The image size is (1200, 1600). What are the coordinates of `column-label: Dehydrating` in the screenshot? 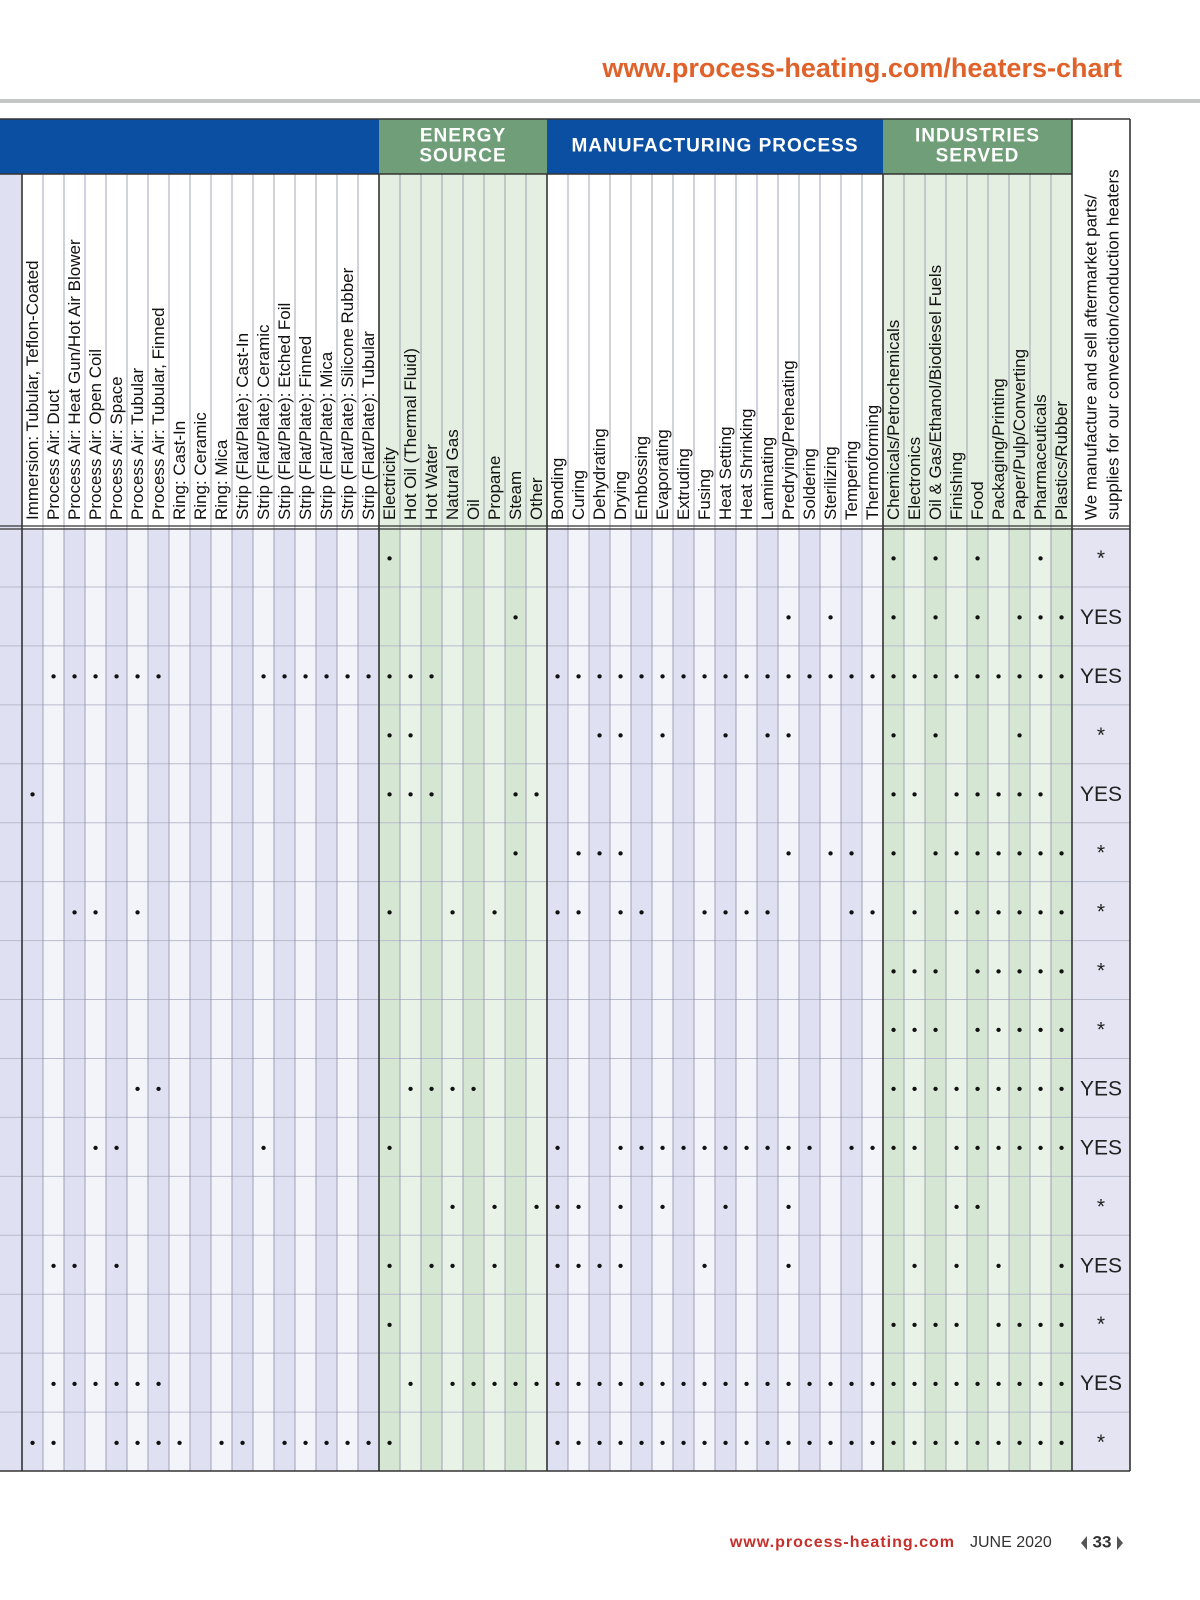 It's located at (599, 474).